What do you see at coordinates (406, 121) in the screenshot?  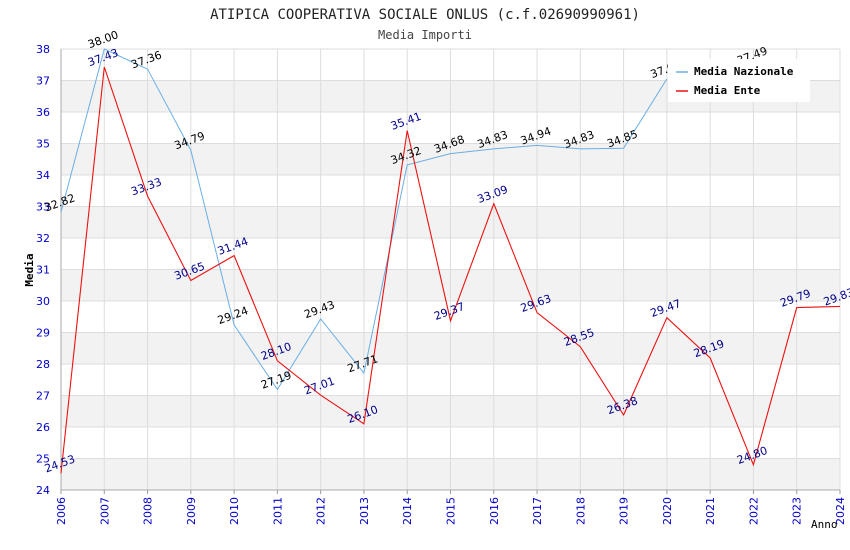 I see `data-label-media-ente: 35.41` at bounding box center [406, 121].